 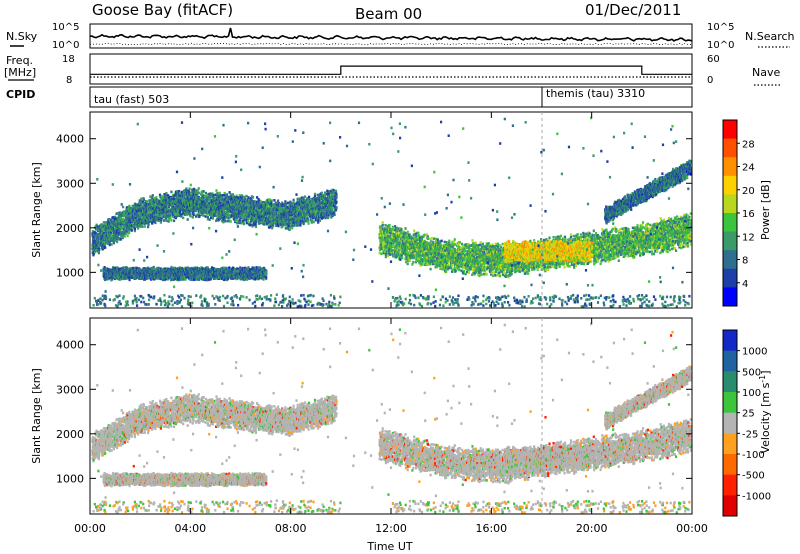 I want to click on x-tick-label: 16:00, so click(x=491, y=528).